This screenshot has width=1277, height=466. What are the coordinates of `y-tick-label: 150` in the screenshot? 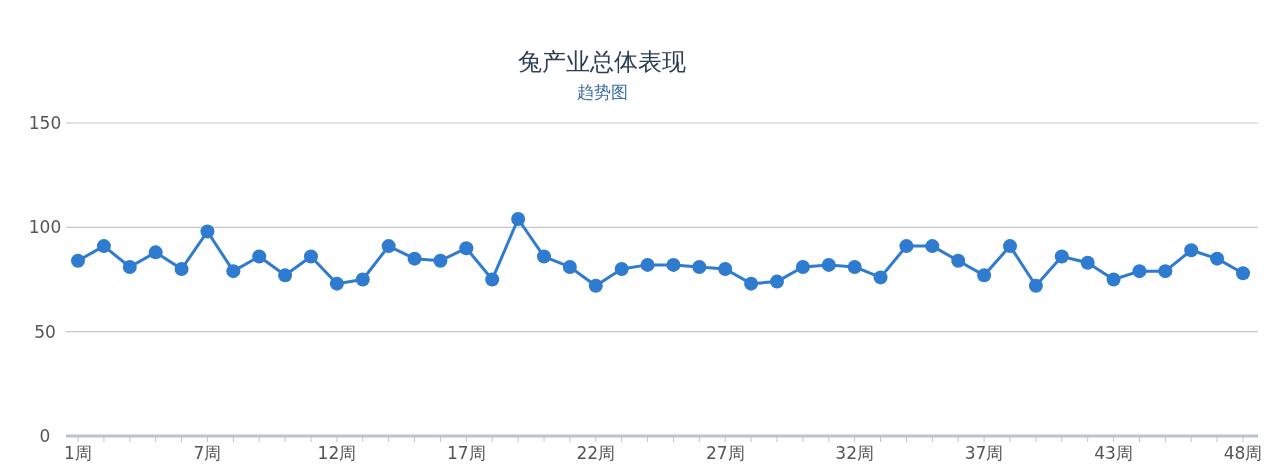 It's located at (45, 123).